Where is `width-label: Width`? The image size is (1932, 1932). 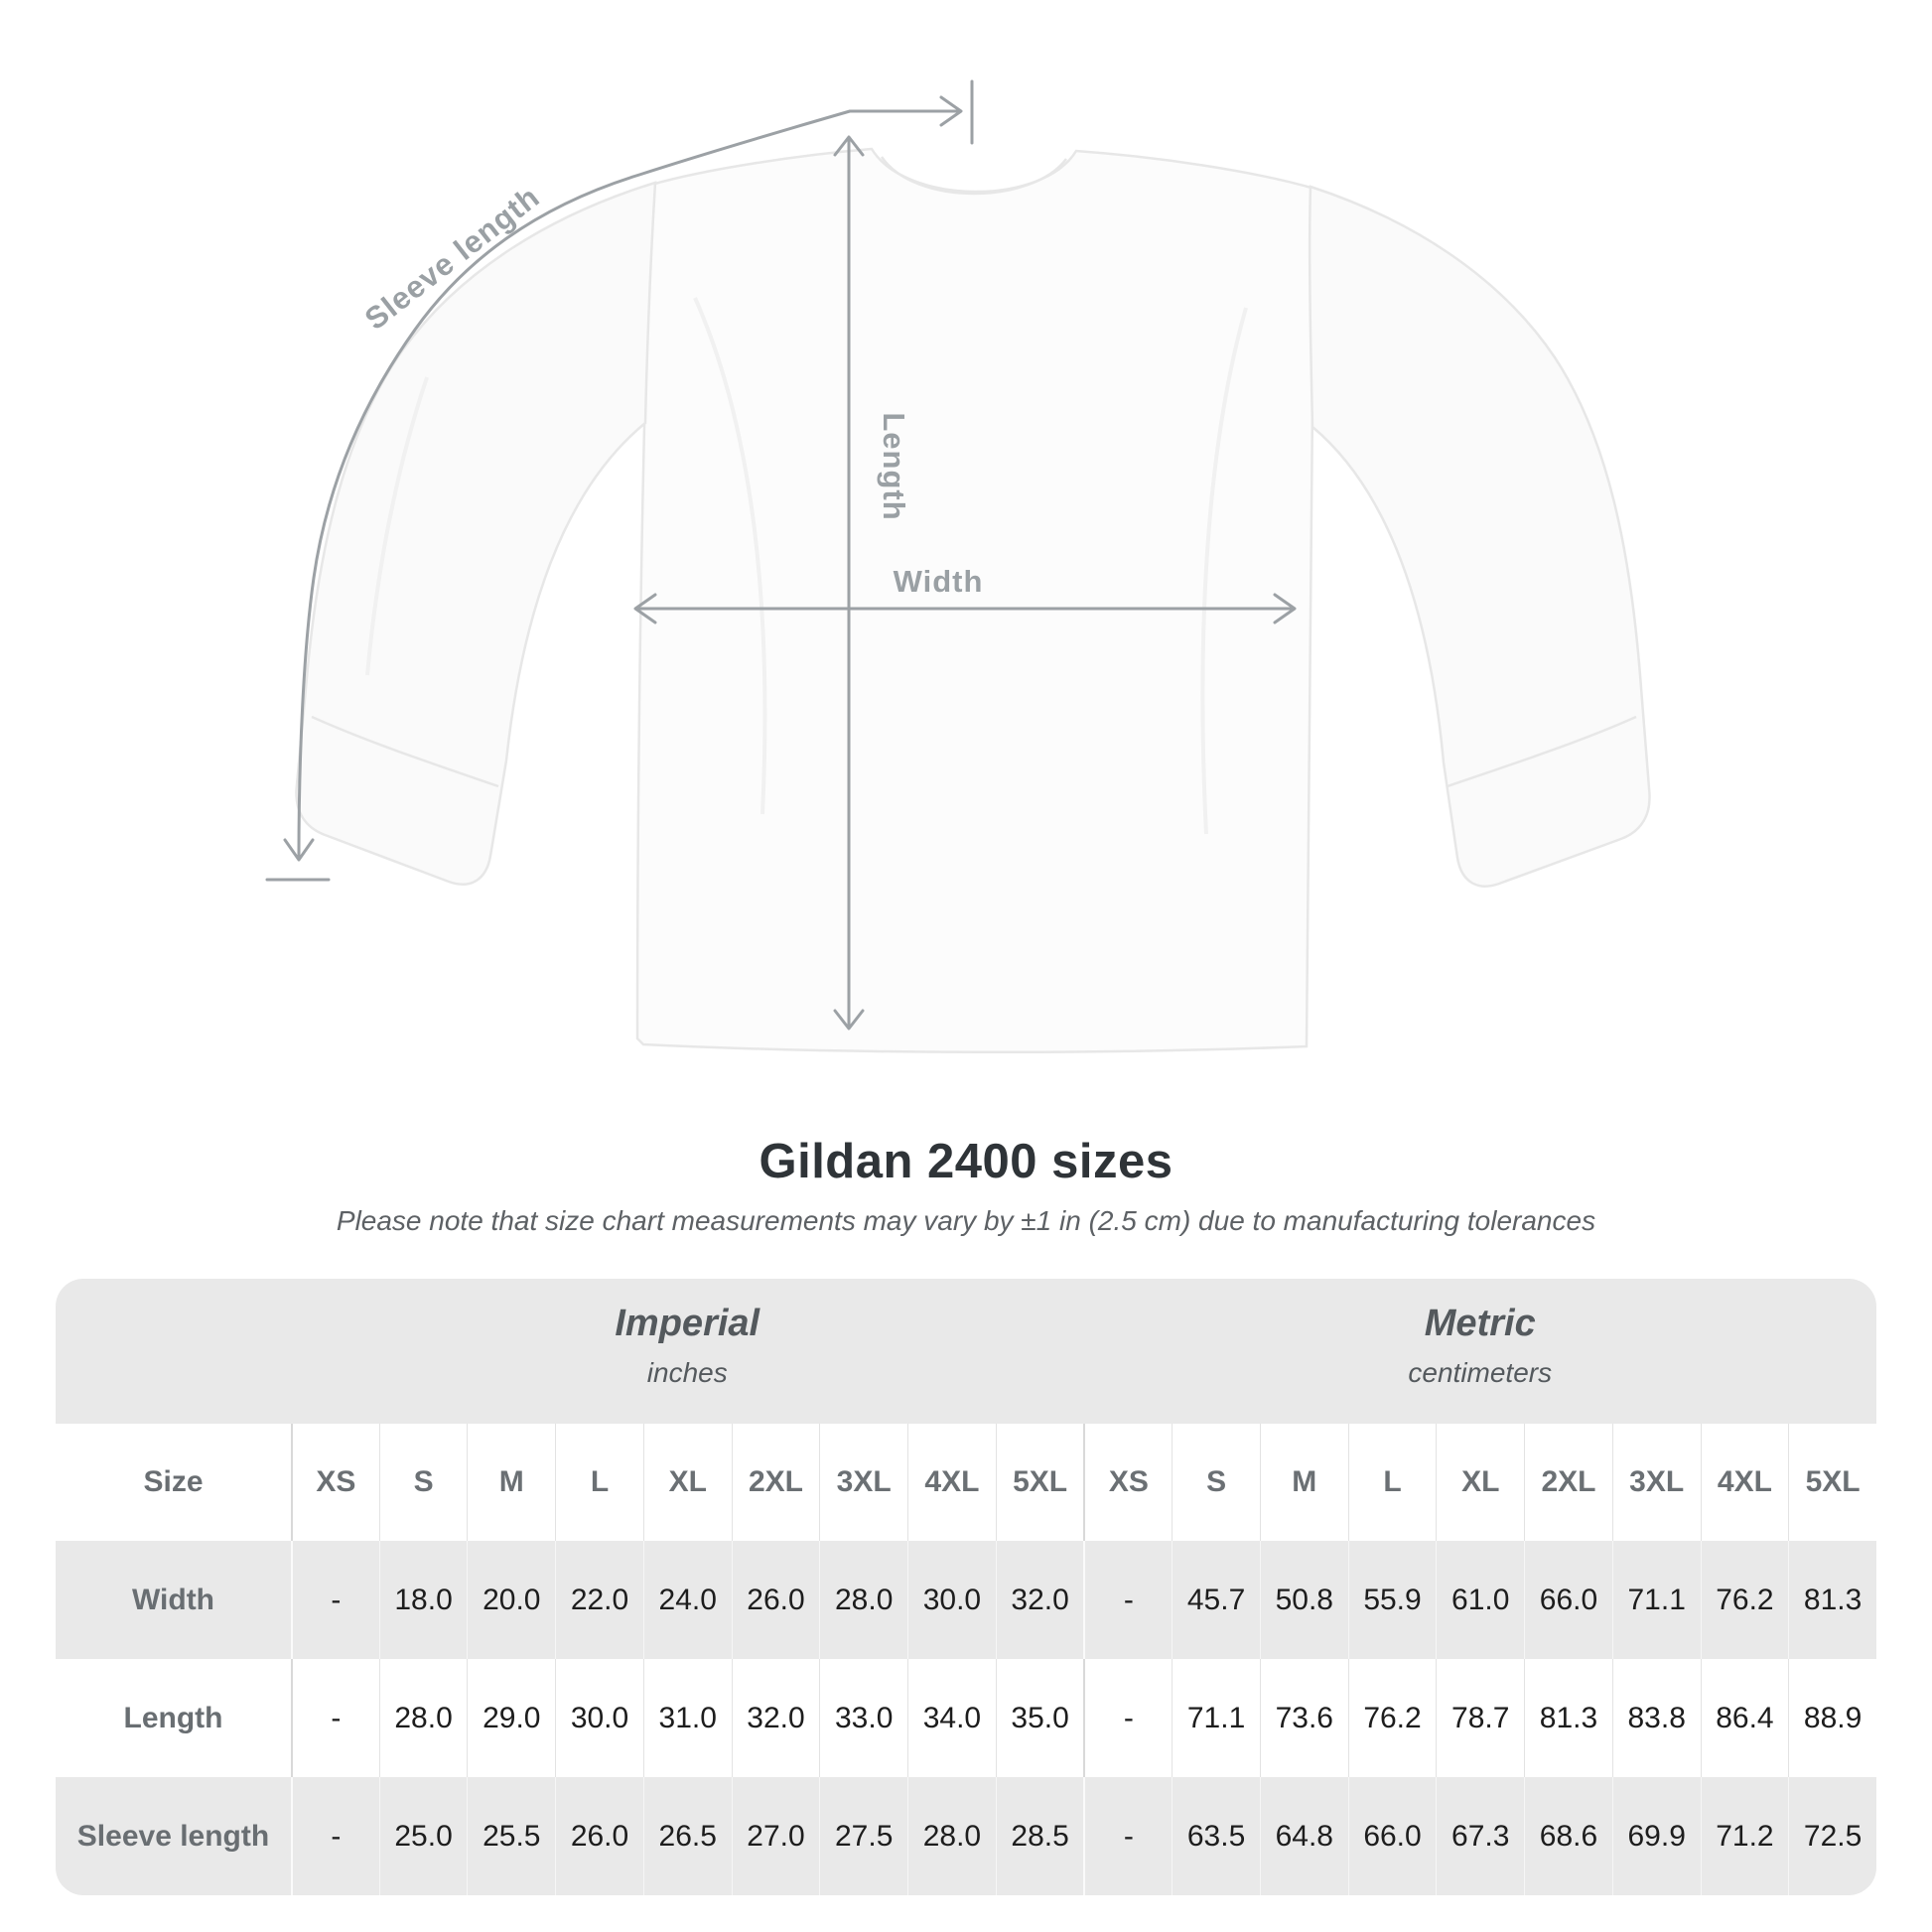
width-label: Width is located at coordinates (939, 581).